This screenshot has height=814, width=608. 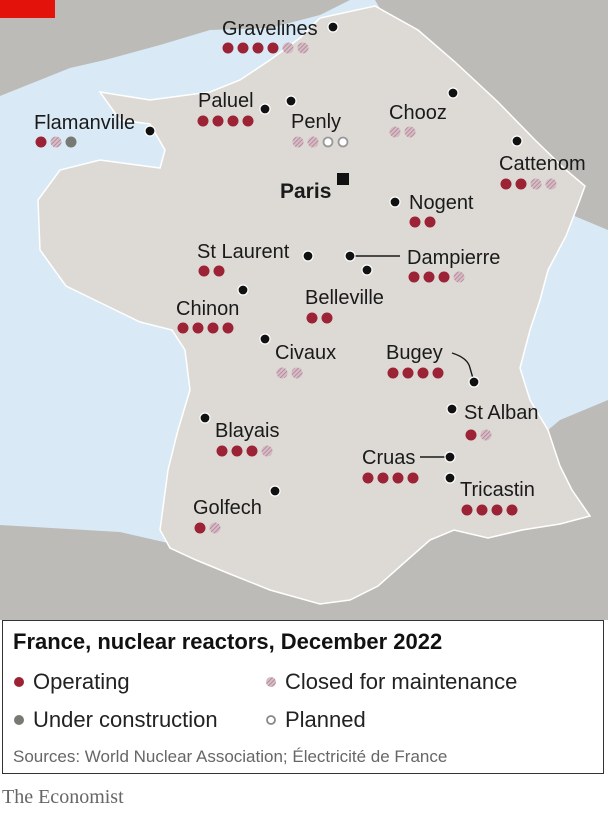 What do you see at coordinates (63, 797) in the screenshot?
I see `brand-logo: The Economist` at bounding box center [63, 797].